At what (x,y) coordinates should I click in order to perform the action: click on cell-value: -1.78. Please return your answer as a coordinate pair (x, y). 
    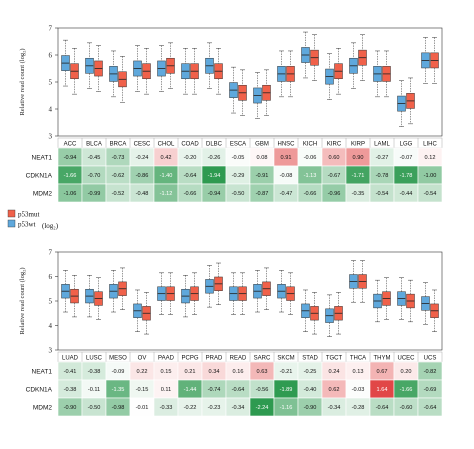
    Looking at the image, I should click on (406, 176).